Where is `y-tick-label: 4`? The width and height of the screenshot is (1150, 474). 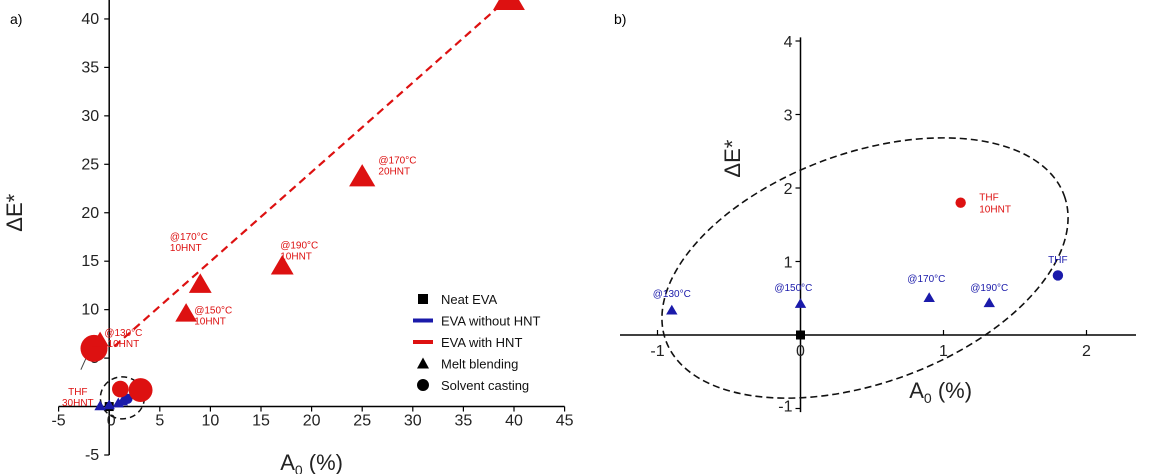
y-tick-label: 4 is located at coordinates (788, 42).